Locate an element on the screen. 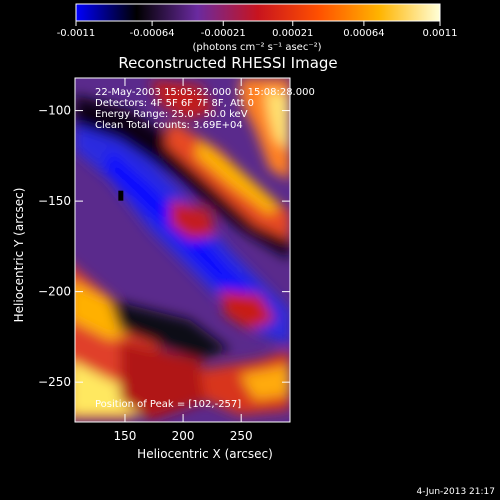 The height and width of the screenshot is (500, 500). x-tick-label: 250 is located at coordinates (241, 436).